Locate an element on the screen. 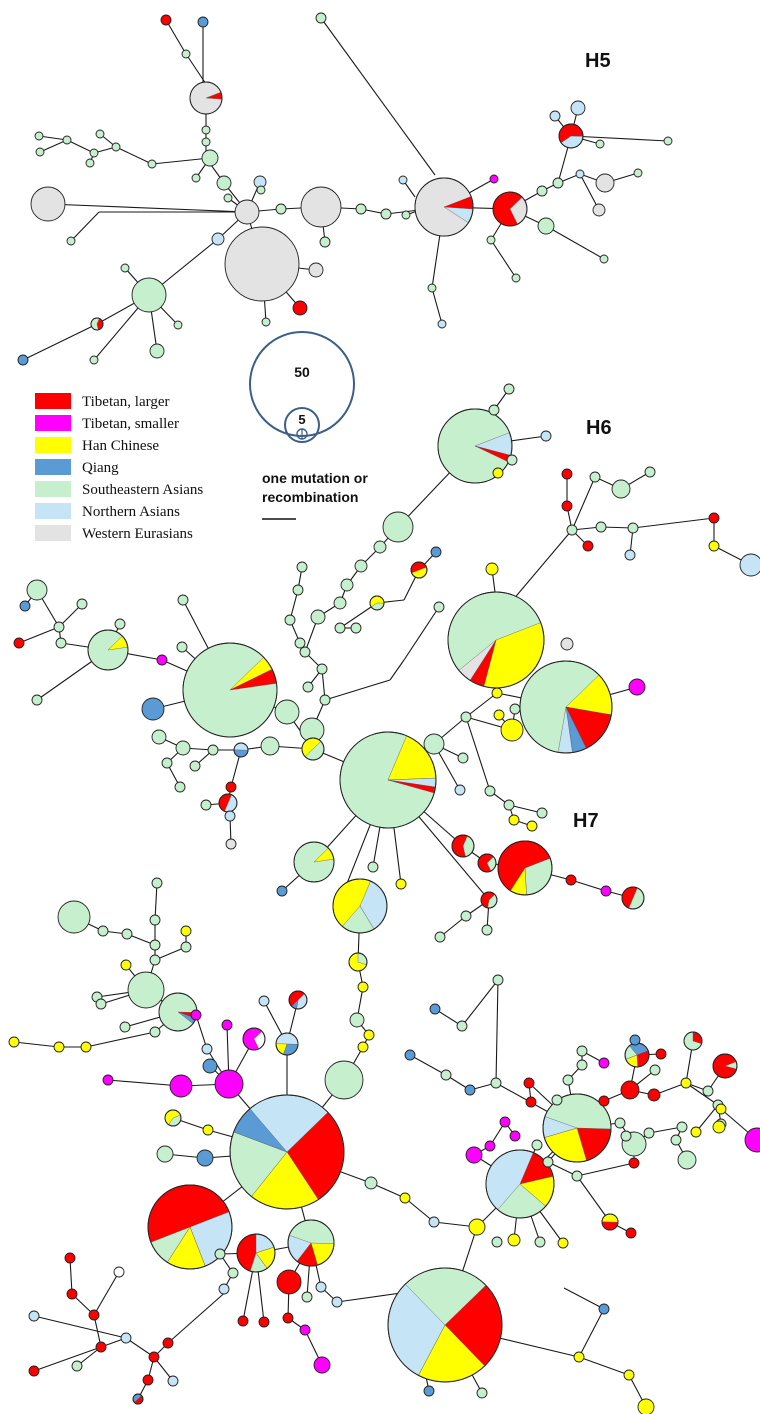 The height and width of the screenshot is (1414, 760). legend-label-southeastern: Southeastern Asians is located at coordinates (142, 490).